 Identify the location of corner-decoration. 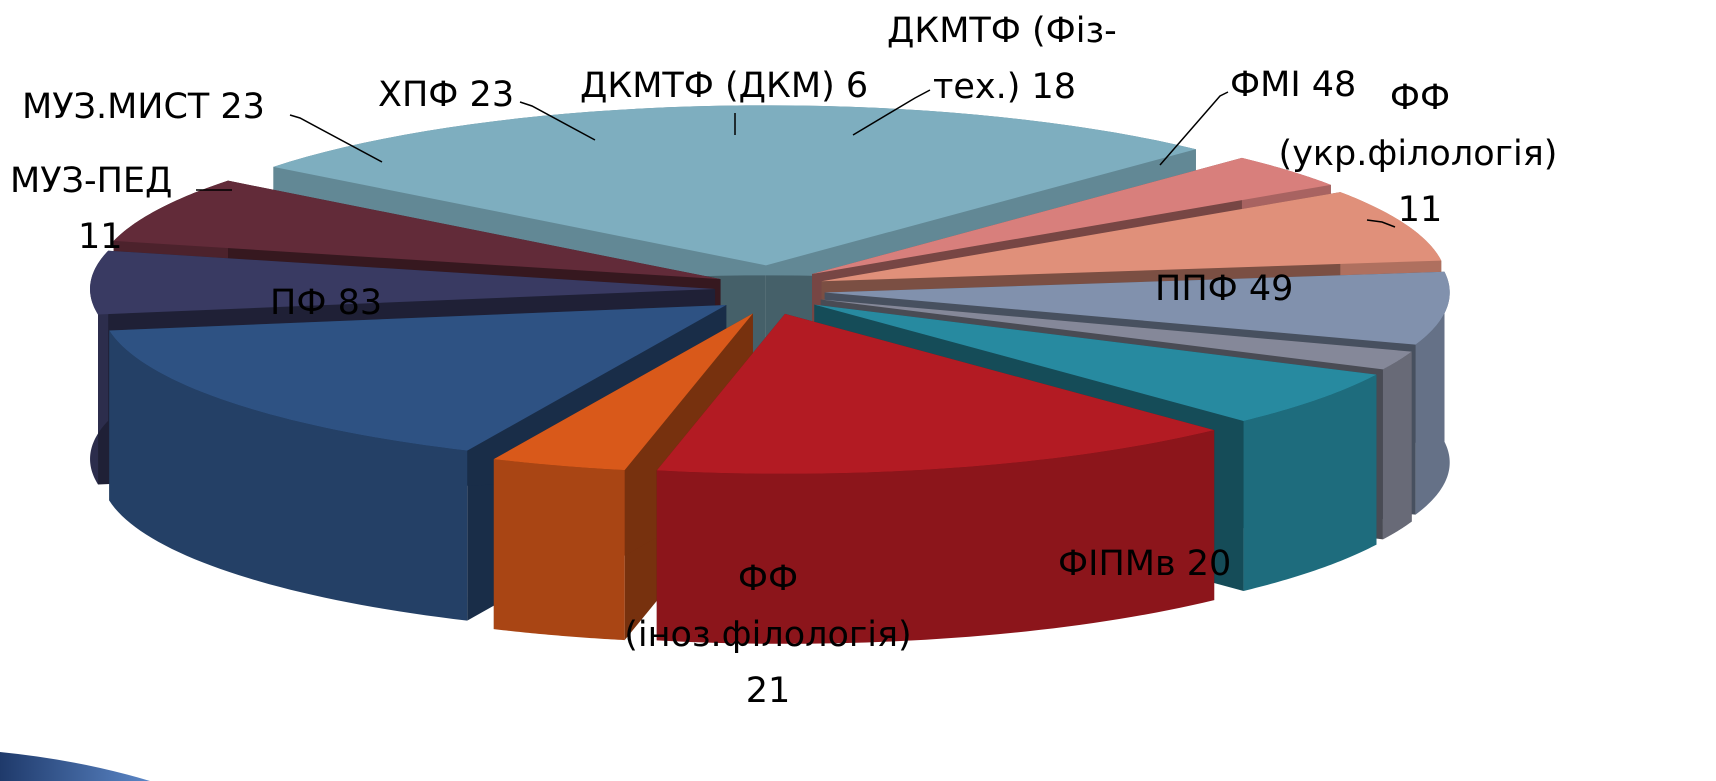
(75, 766).